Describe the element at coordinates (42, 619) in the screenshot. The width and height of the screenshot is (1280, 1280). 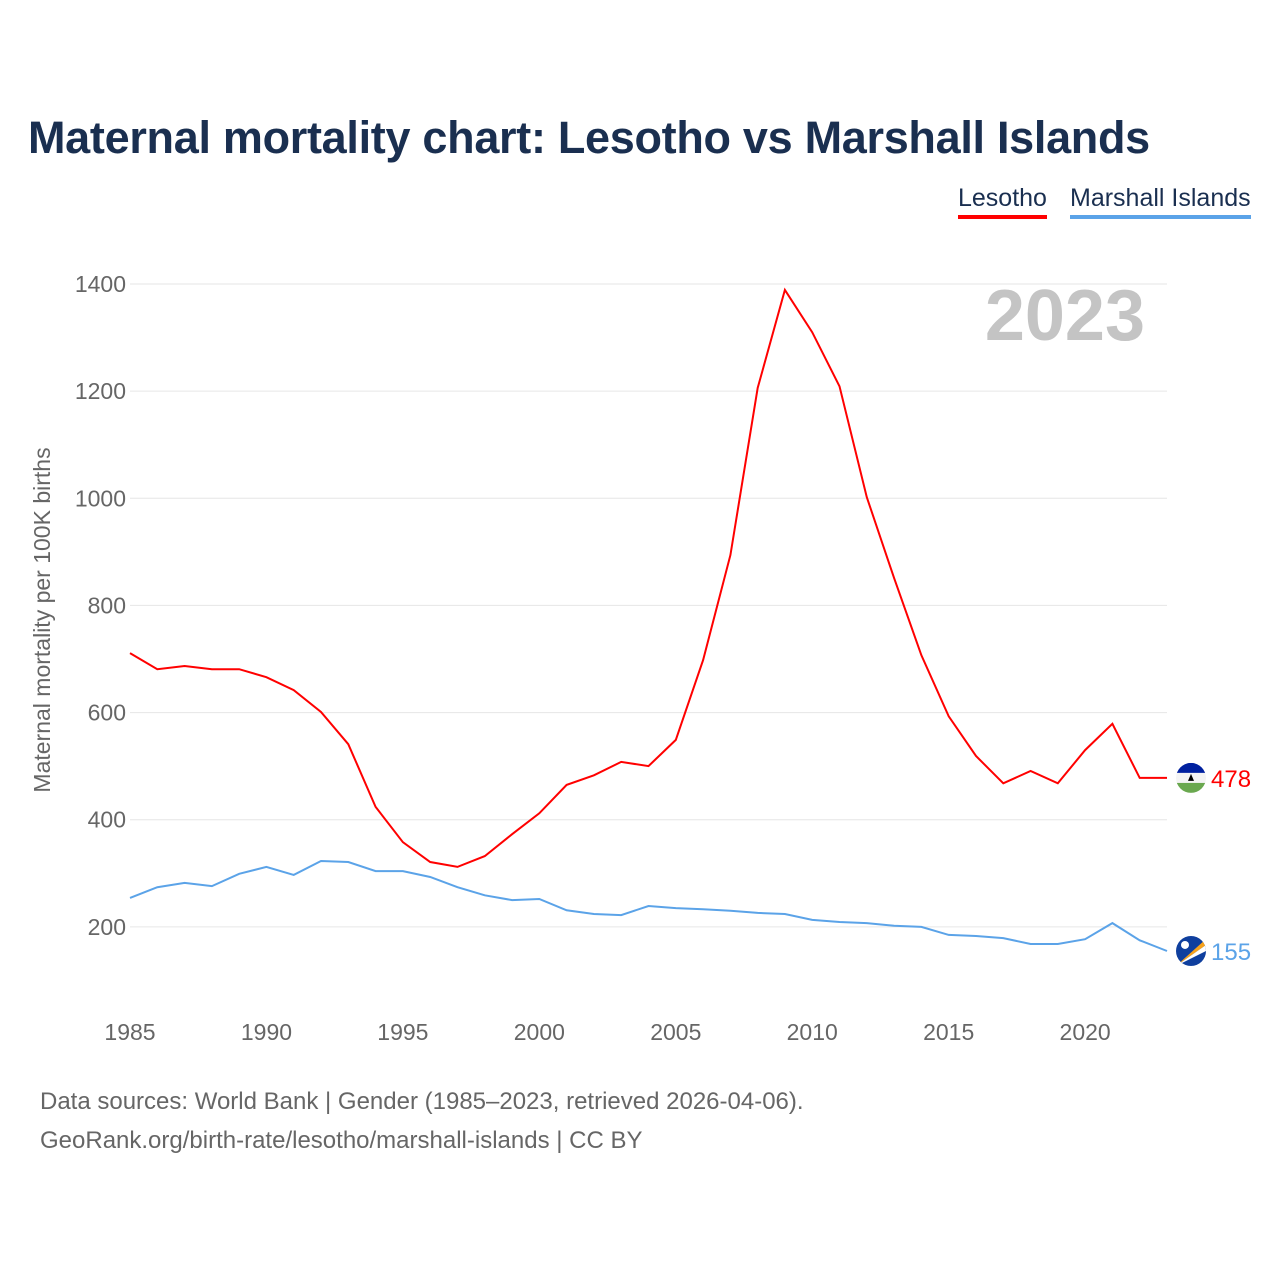
I see `y-axis-label: Maternal mortality per 100K births` at that location.